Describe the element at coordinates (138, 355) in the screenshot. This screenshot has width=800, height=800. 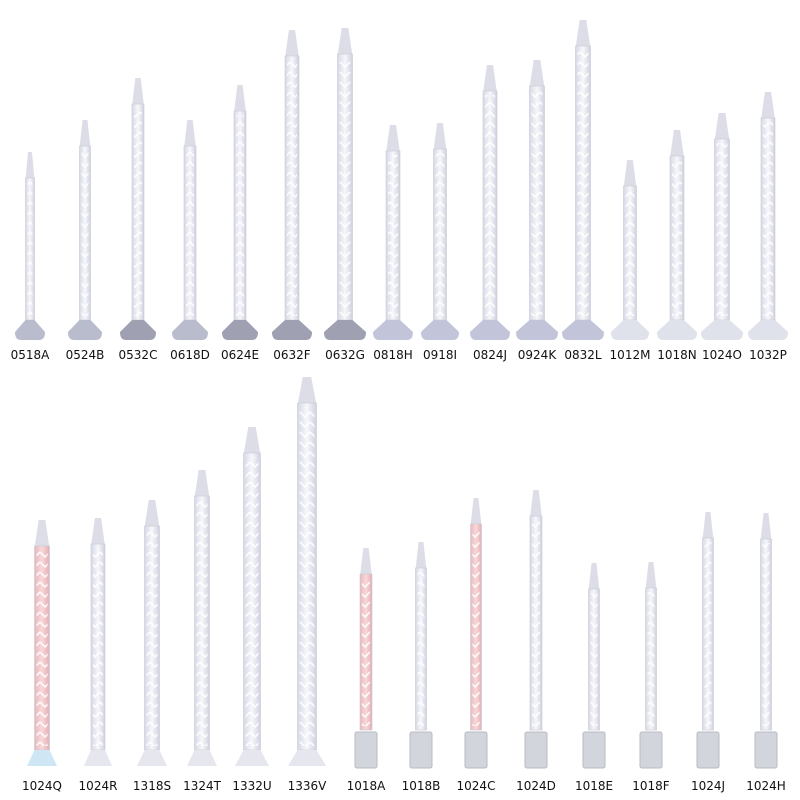
I see `product-label: 0532C` at that location.